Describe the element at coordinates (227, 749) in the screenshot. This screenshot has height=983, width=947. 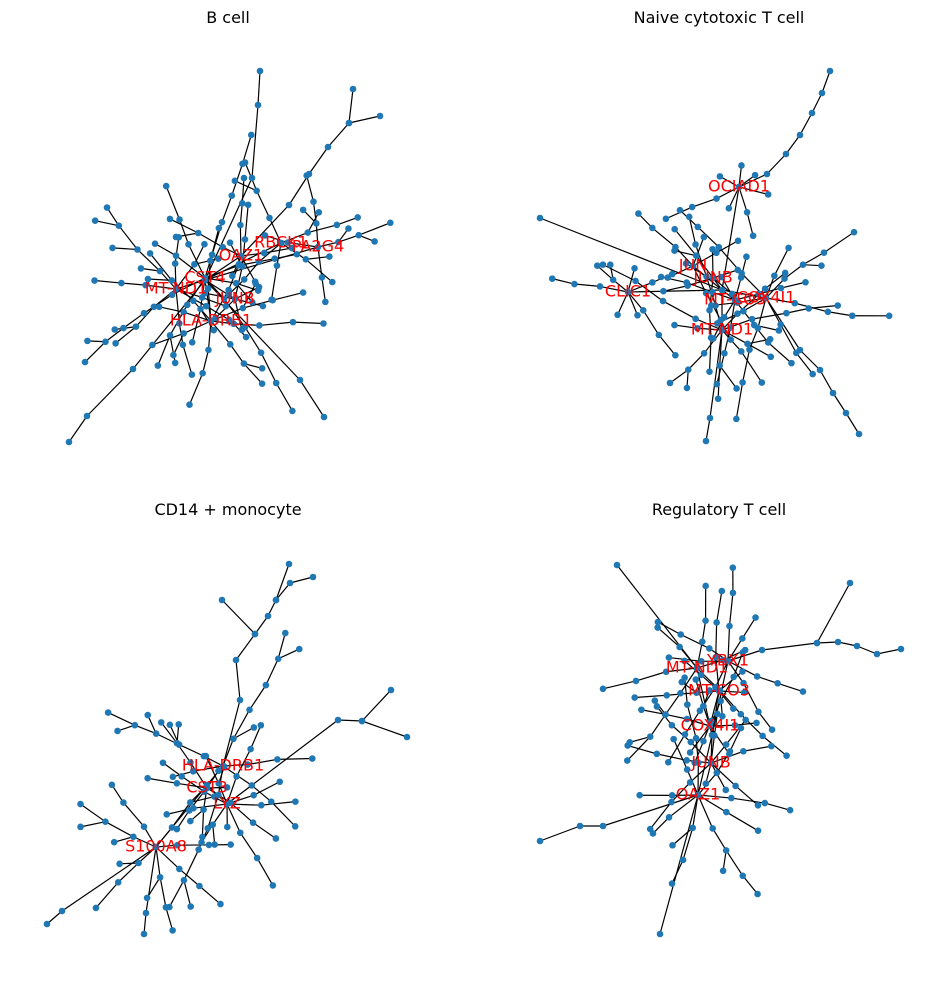
I see `edge-layer` at that location.